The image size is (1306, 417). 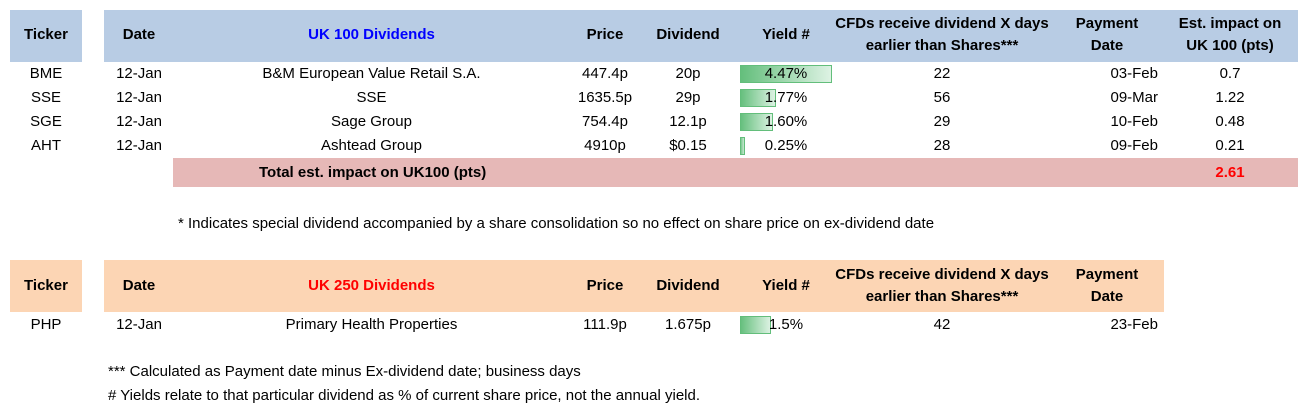 I want to click on cell-impact: 0.7, so click(x=1230, y=73).